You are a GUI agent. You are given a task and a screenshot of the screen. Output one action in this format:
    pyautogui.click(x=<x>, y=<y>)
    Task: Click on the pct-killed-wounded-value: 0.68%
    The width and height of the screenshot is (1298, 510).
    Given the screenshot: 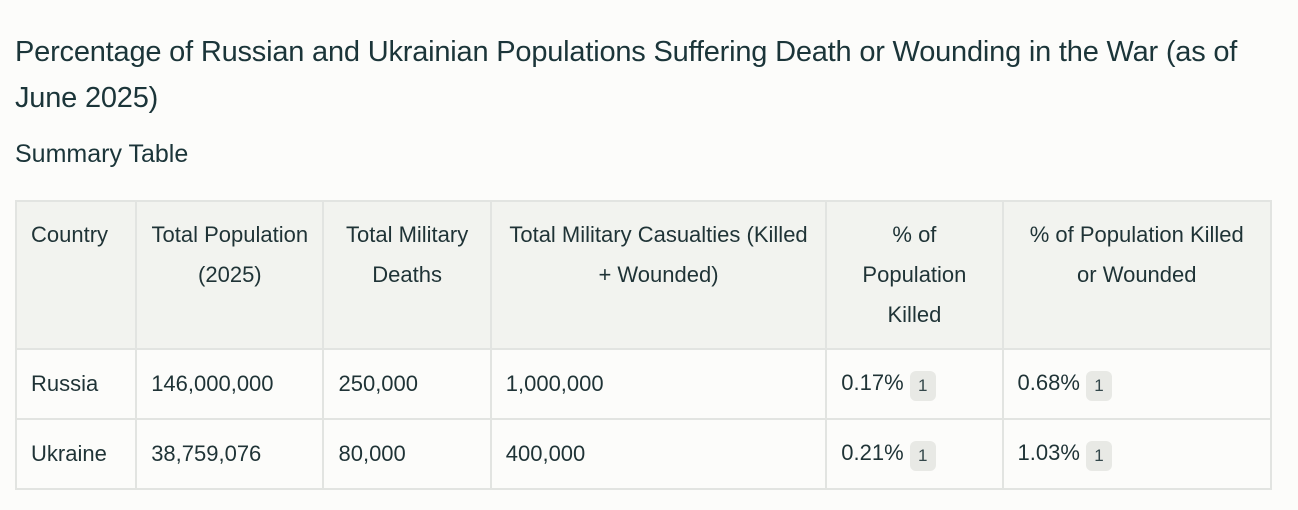 What is the action you would take?
    pyautogui.click(x=1048, y=382)
    